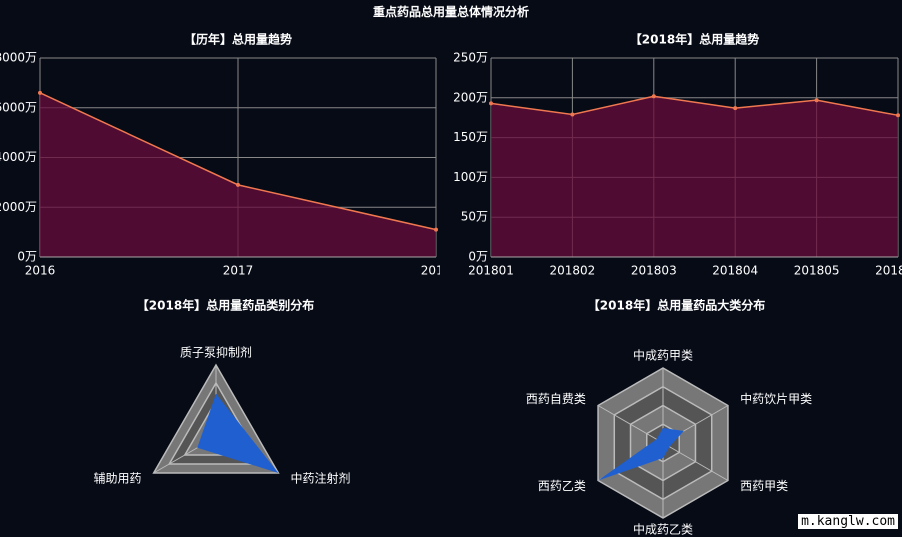 The image size is (902, 537). What do you see at coordinates (663, 529) in the screenshot?
I see `indicator-label: 中成药乙类` at bounding box center [663, 529].